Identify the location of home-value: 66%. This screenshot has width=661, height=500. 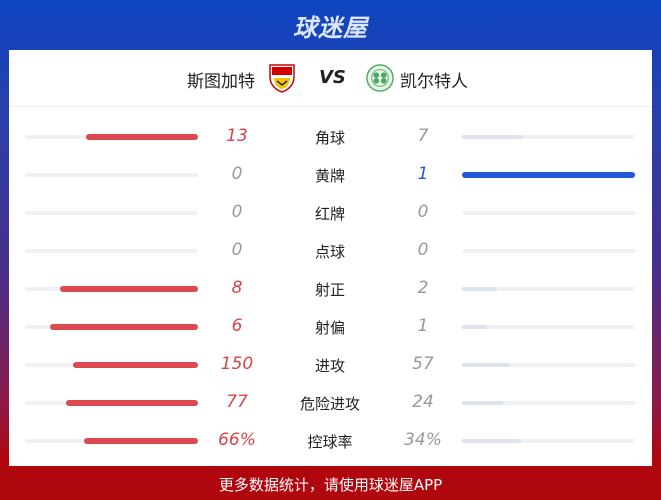
(237, 440).